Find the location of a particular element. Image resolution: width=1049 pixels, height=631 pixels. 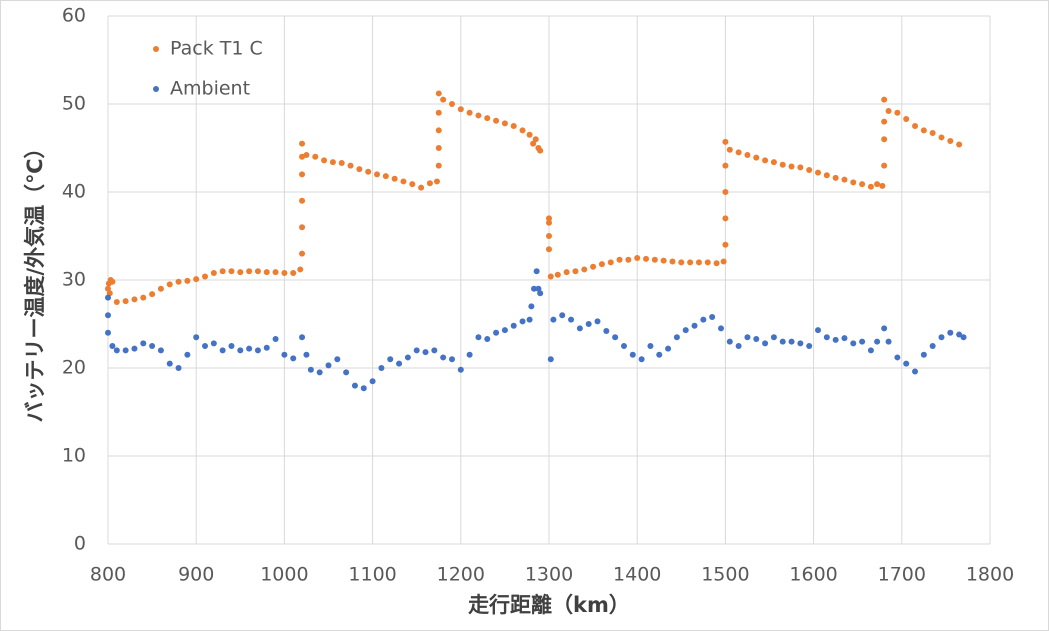

y-tick-label: 50 is located at coordinates (74, 104).